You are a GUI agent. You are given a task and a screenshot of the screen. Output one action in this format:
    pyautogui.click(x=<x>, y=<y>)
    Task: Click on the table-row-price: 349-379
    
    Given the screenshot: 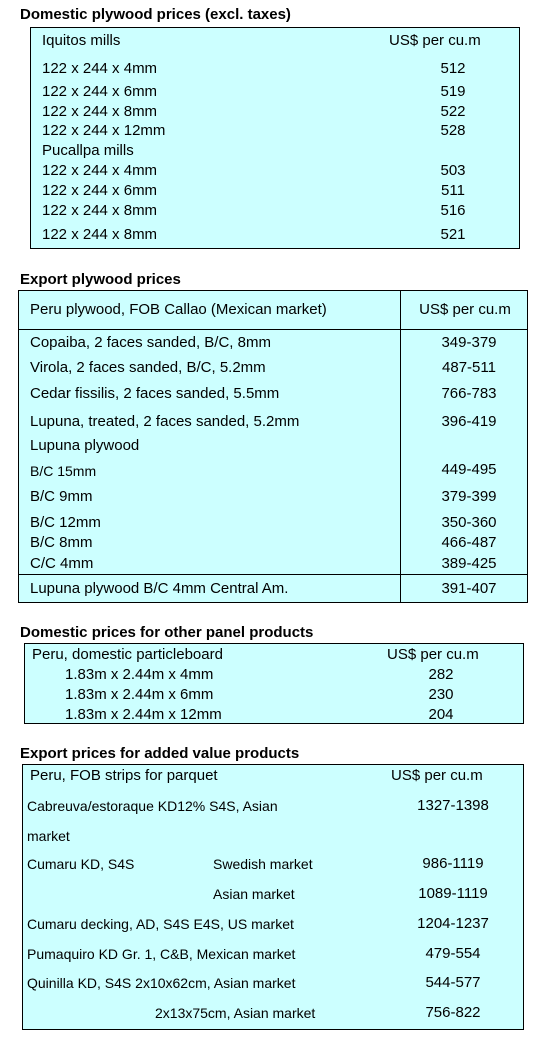 What is the action you would take?
    pyautogui.click(x=469, y=342)
    